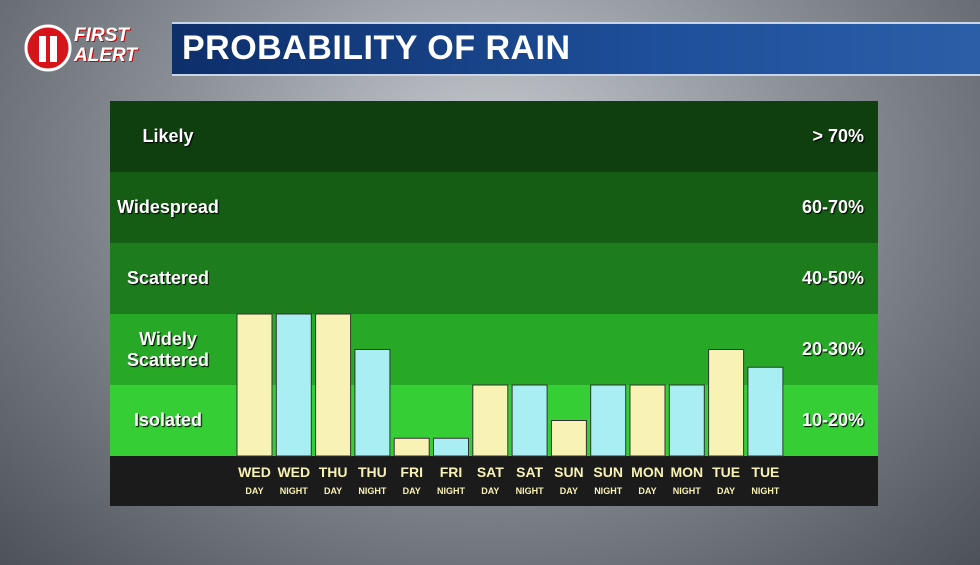  What do you see at coordinates (494, 481) in the screenshot?
I see `axis-strip` at bounding box center [494, 481].